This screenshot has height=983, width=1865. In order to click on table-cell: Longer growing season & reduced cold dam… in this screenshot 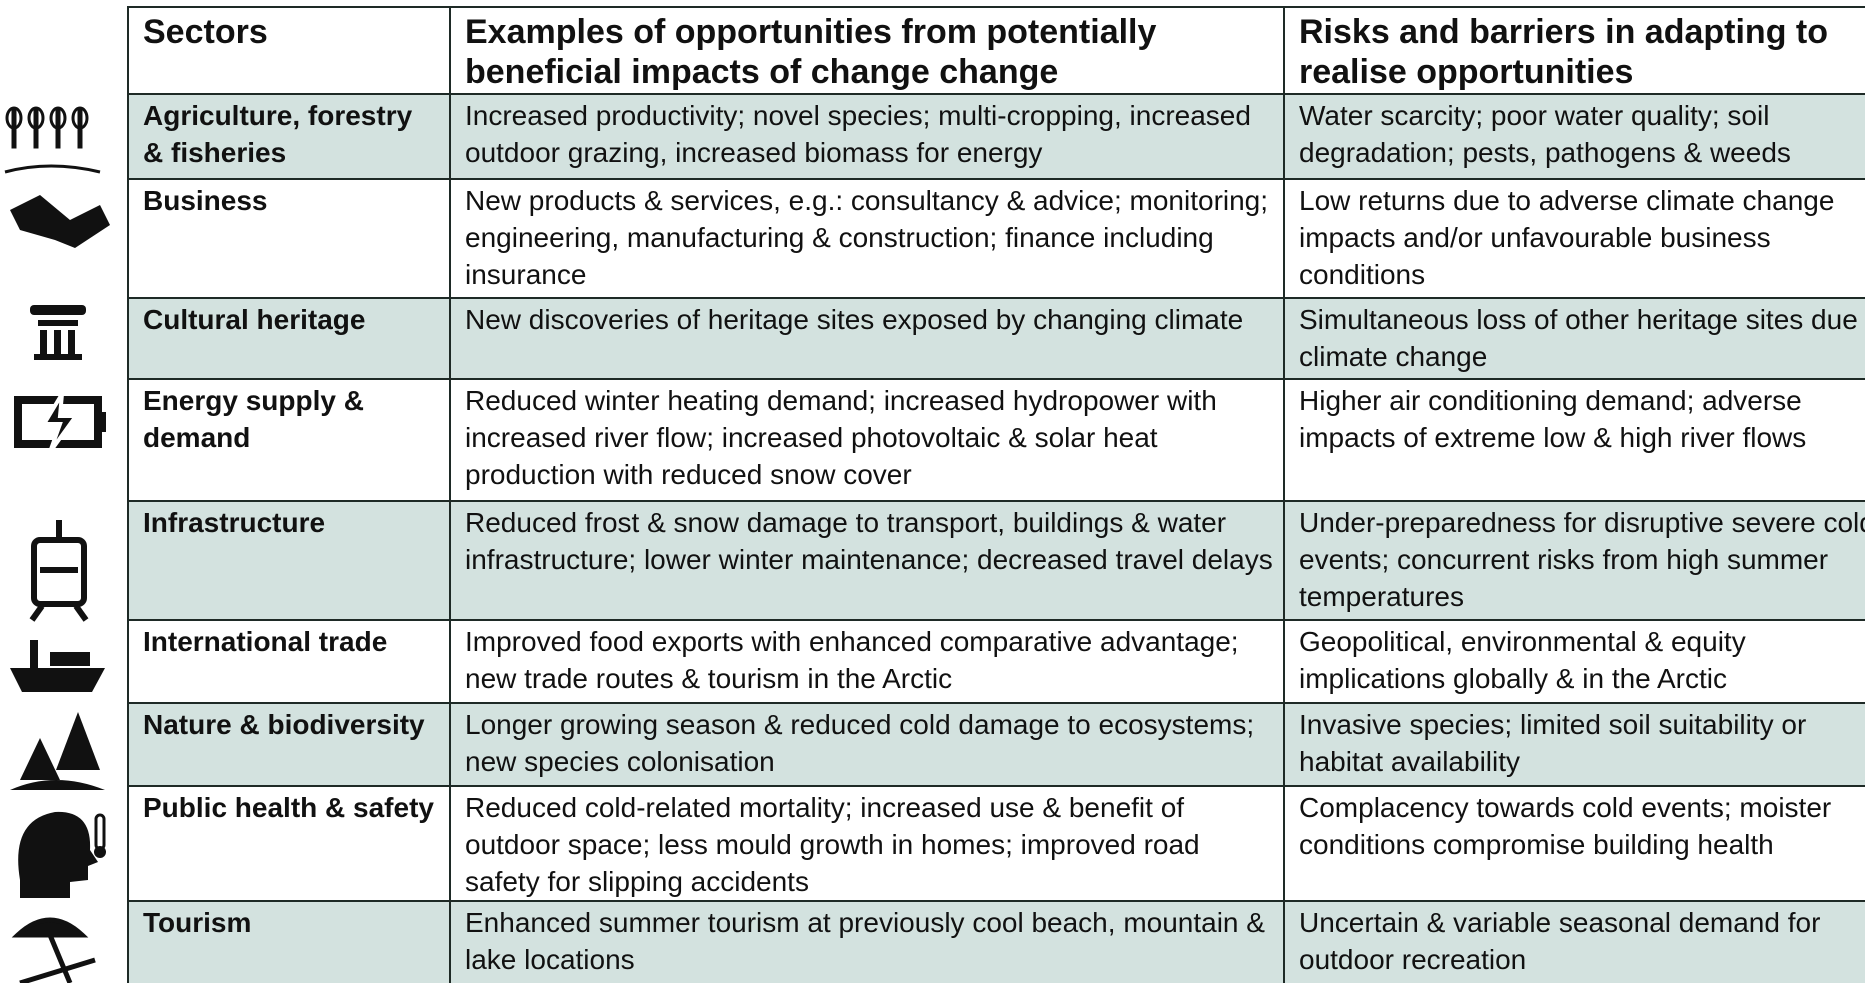, I will do `click(867, 744)`.